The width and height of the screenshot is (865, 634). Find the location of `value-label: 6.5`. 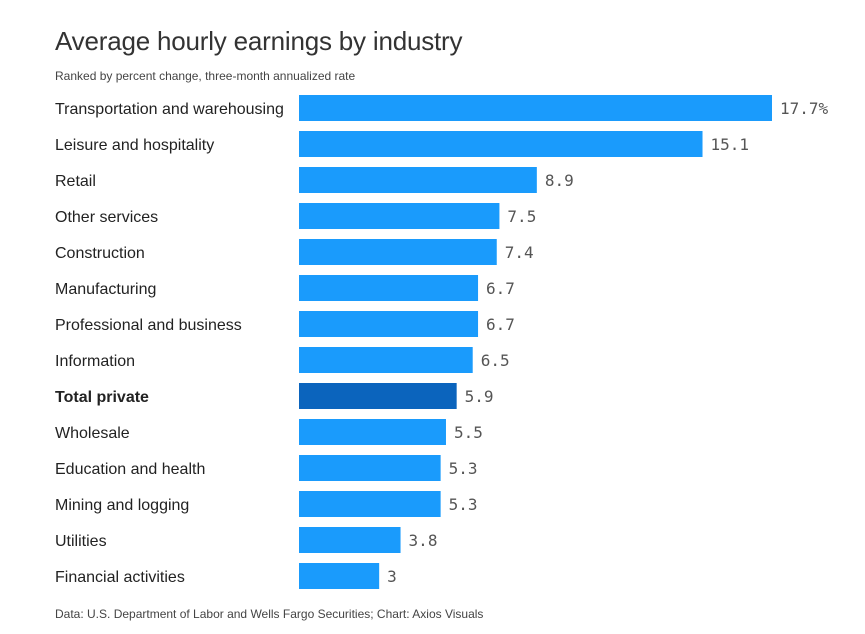

value-label: 6.5 is located at coordinates (495, 360).